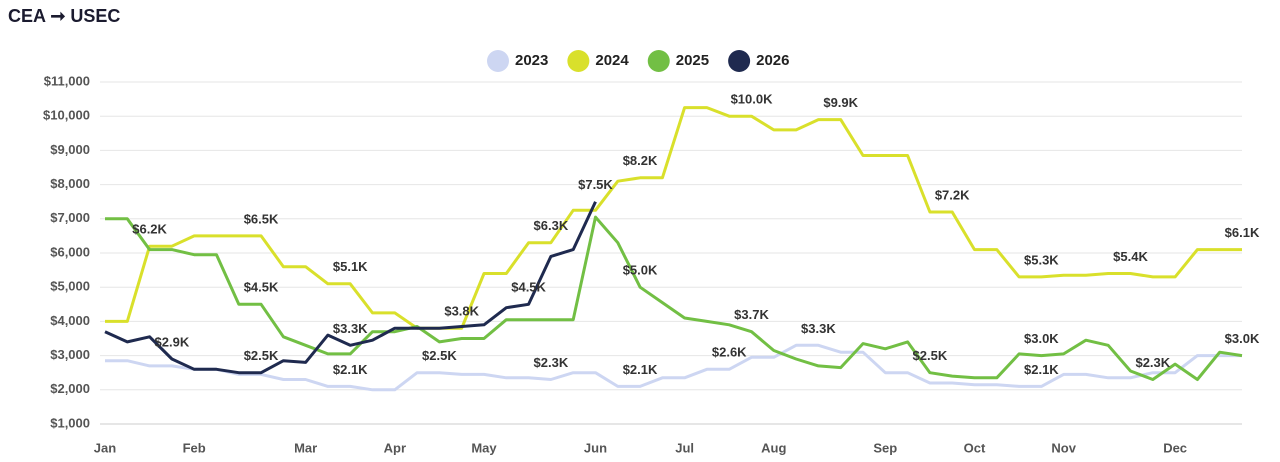  Describe the element at coordinates (531, 60) in the screenshot. I see `legend-label: 2023` at that location.